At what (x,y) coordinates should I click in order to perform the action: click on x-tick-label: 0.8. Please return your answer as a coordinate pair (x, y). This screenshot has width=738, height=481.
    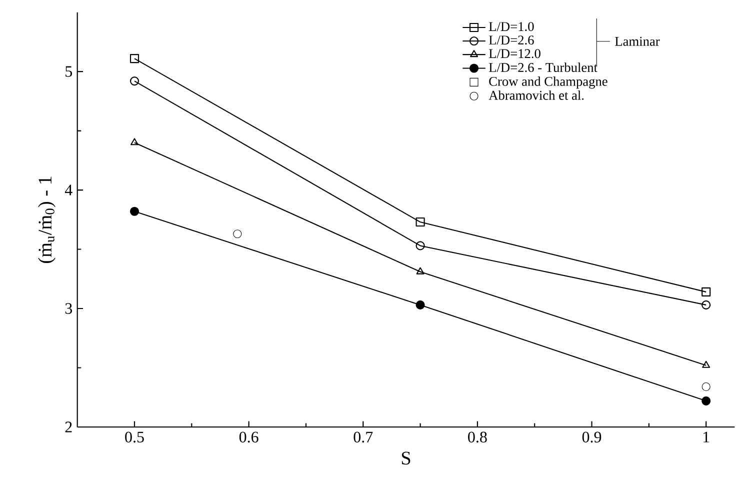
    Looking at the image, I should click on (477, 437).